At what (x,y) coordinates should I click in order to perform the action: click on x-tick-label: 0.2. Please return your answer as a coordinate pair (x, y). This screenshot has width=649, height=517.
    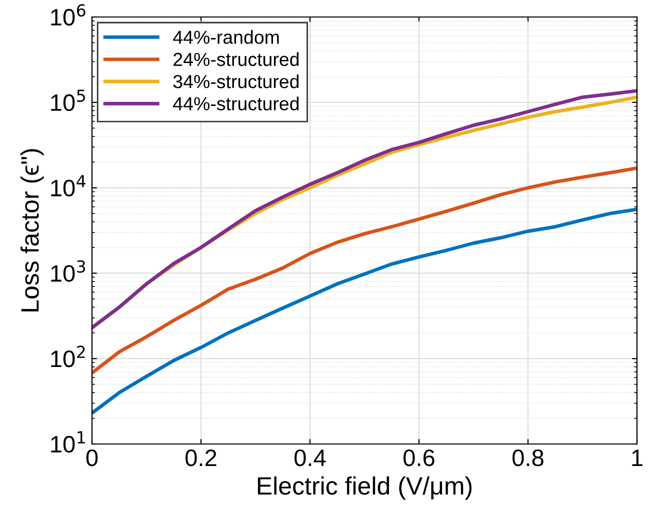
    Looking at the image, I should click on (201, 457).